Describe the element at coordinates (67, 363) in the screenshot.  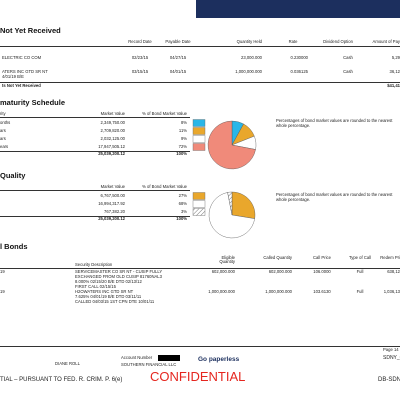
I see `name: DIANE ROLL` at that location.